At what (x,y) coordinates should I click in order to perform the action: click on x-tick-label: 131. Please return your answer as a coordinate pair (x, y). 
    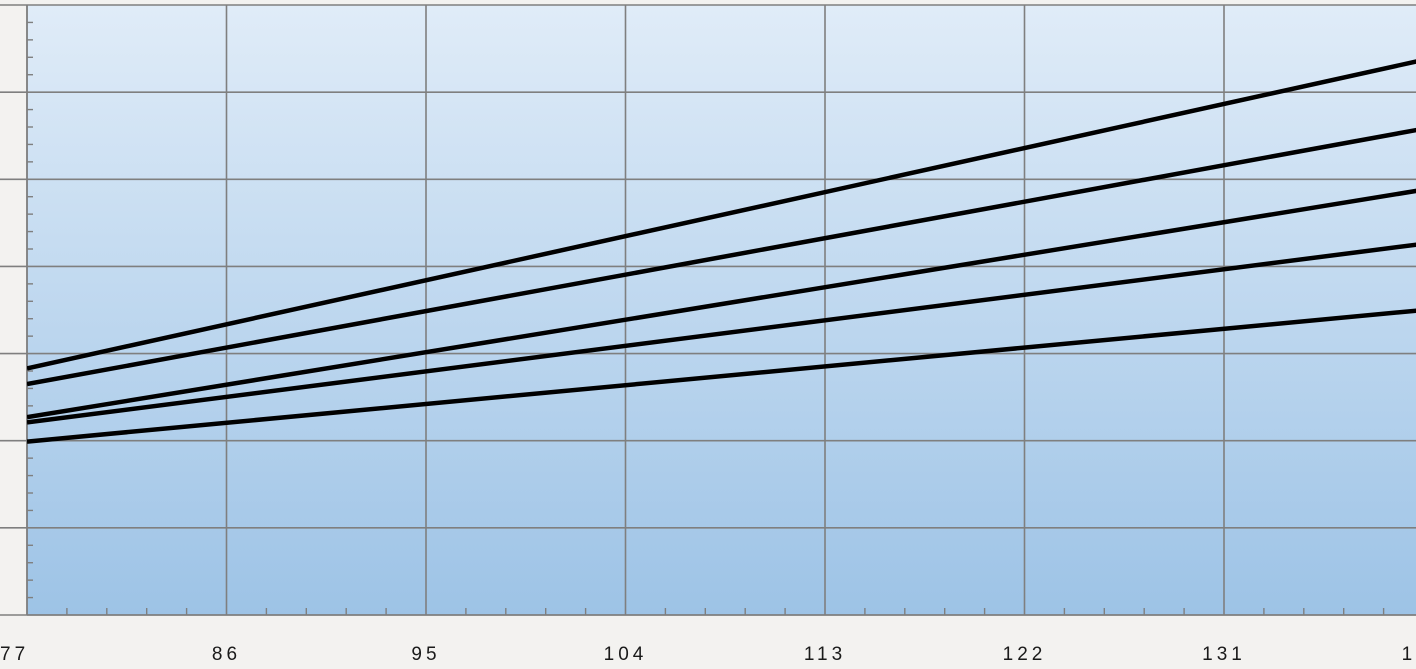
    Looking at the image, I should click on (1224, 654).